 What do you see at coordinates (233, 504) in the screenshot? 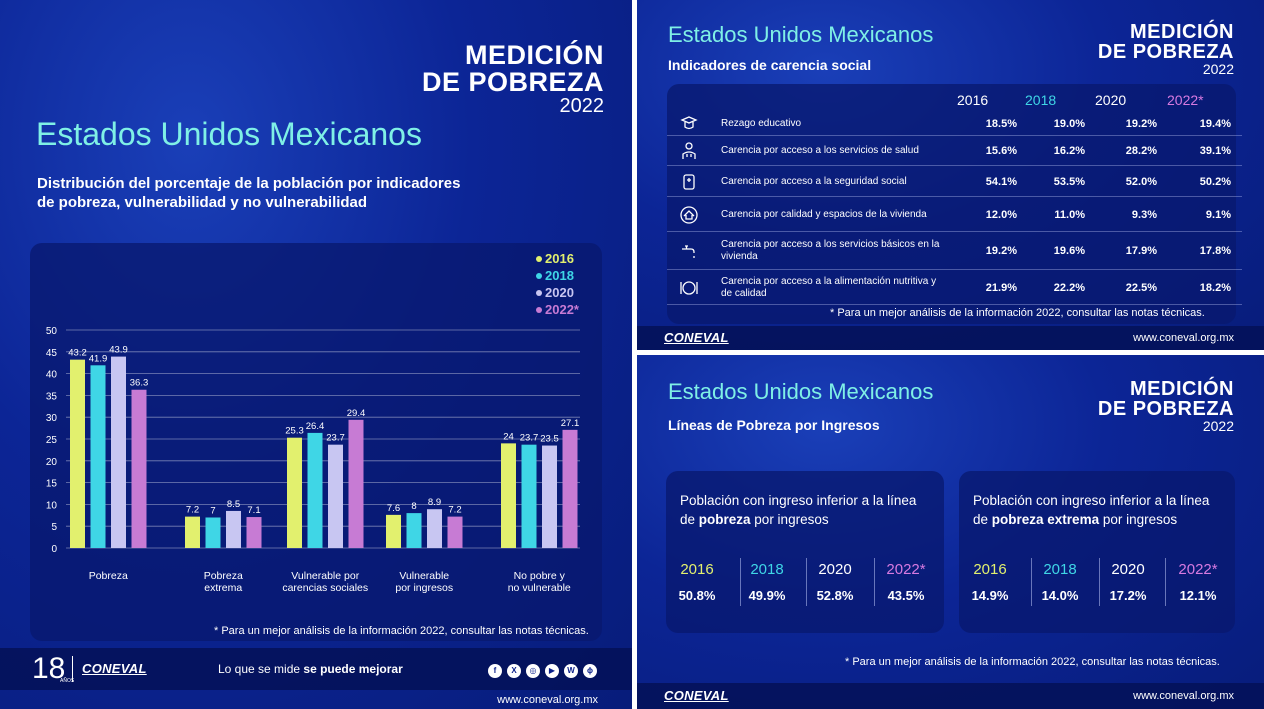
I see `data-label: 8.5` at bounding box center [233, 504].